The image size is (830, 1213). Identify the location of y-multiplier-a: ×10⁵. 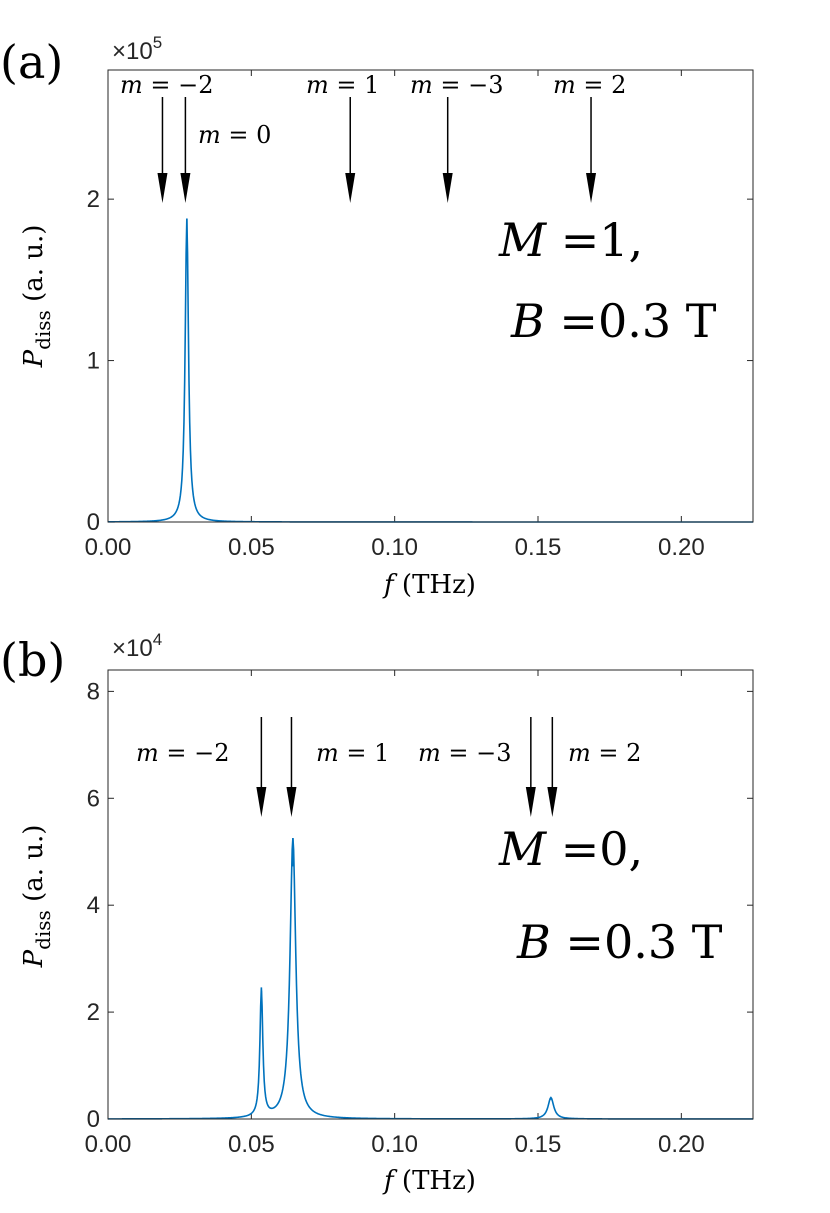
(137, 49).